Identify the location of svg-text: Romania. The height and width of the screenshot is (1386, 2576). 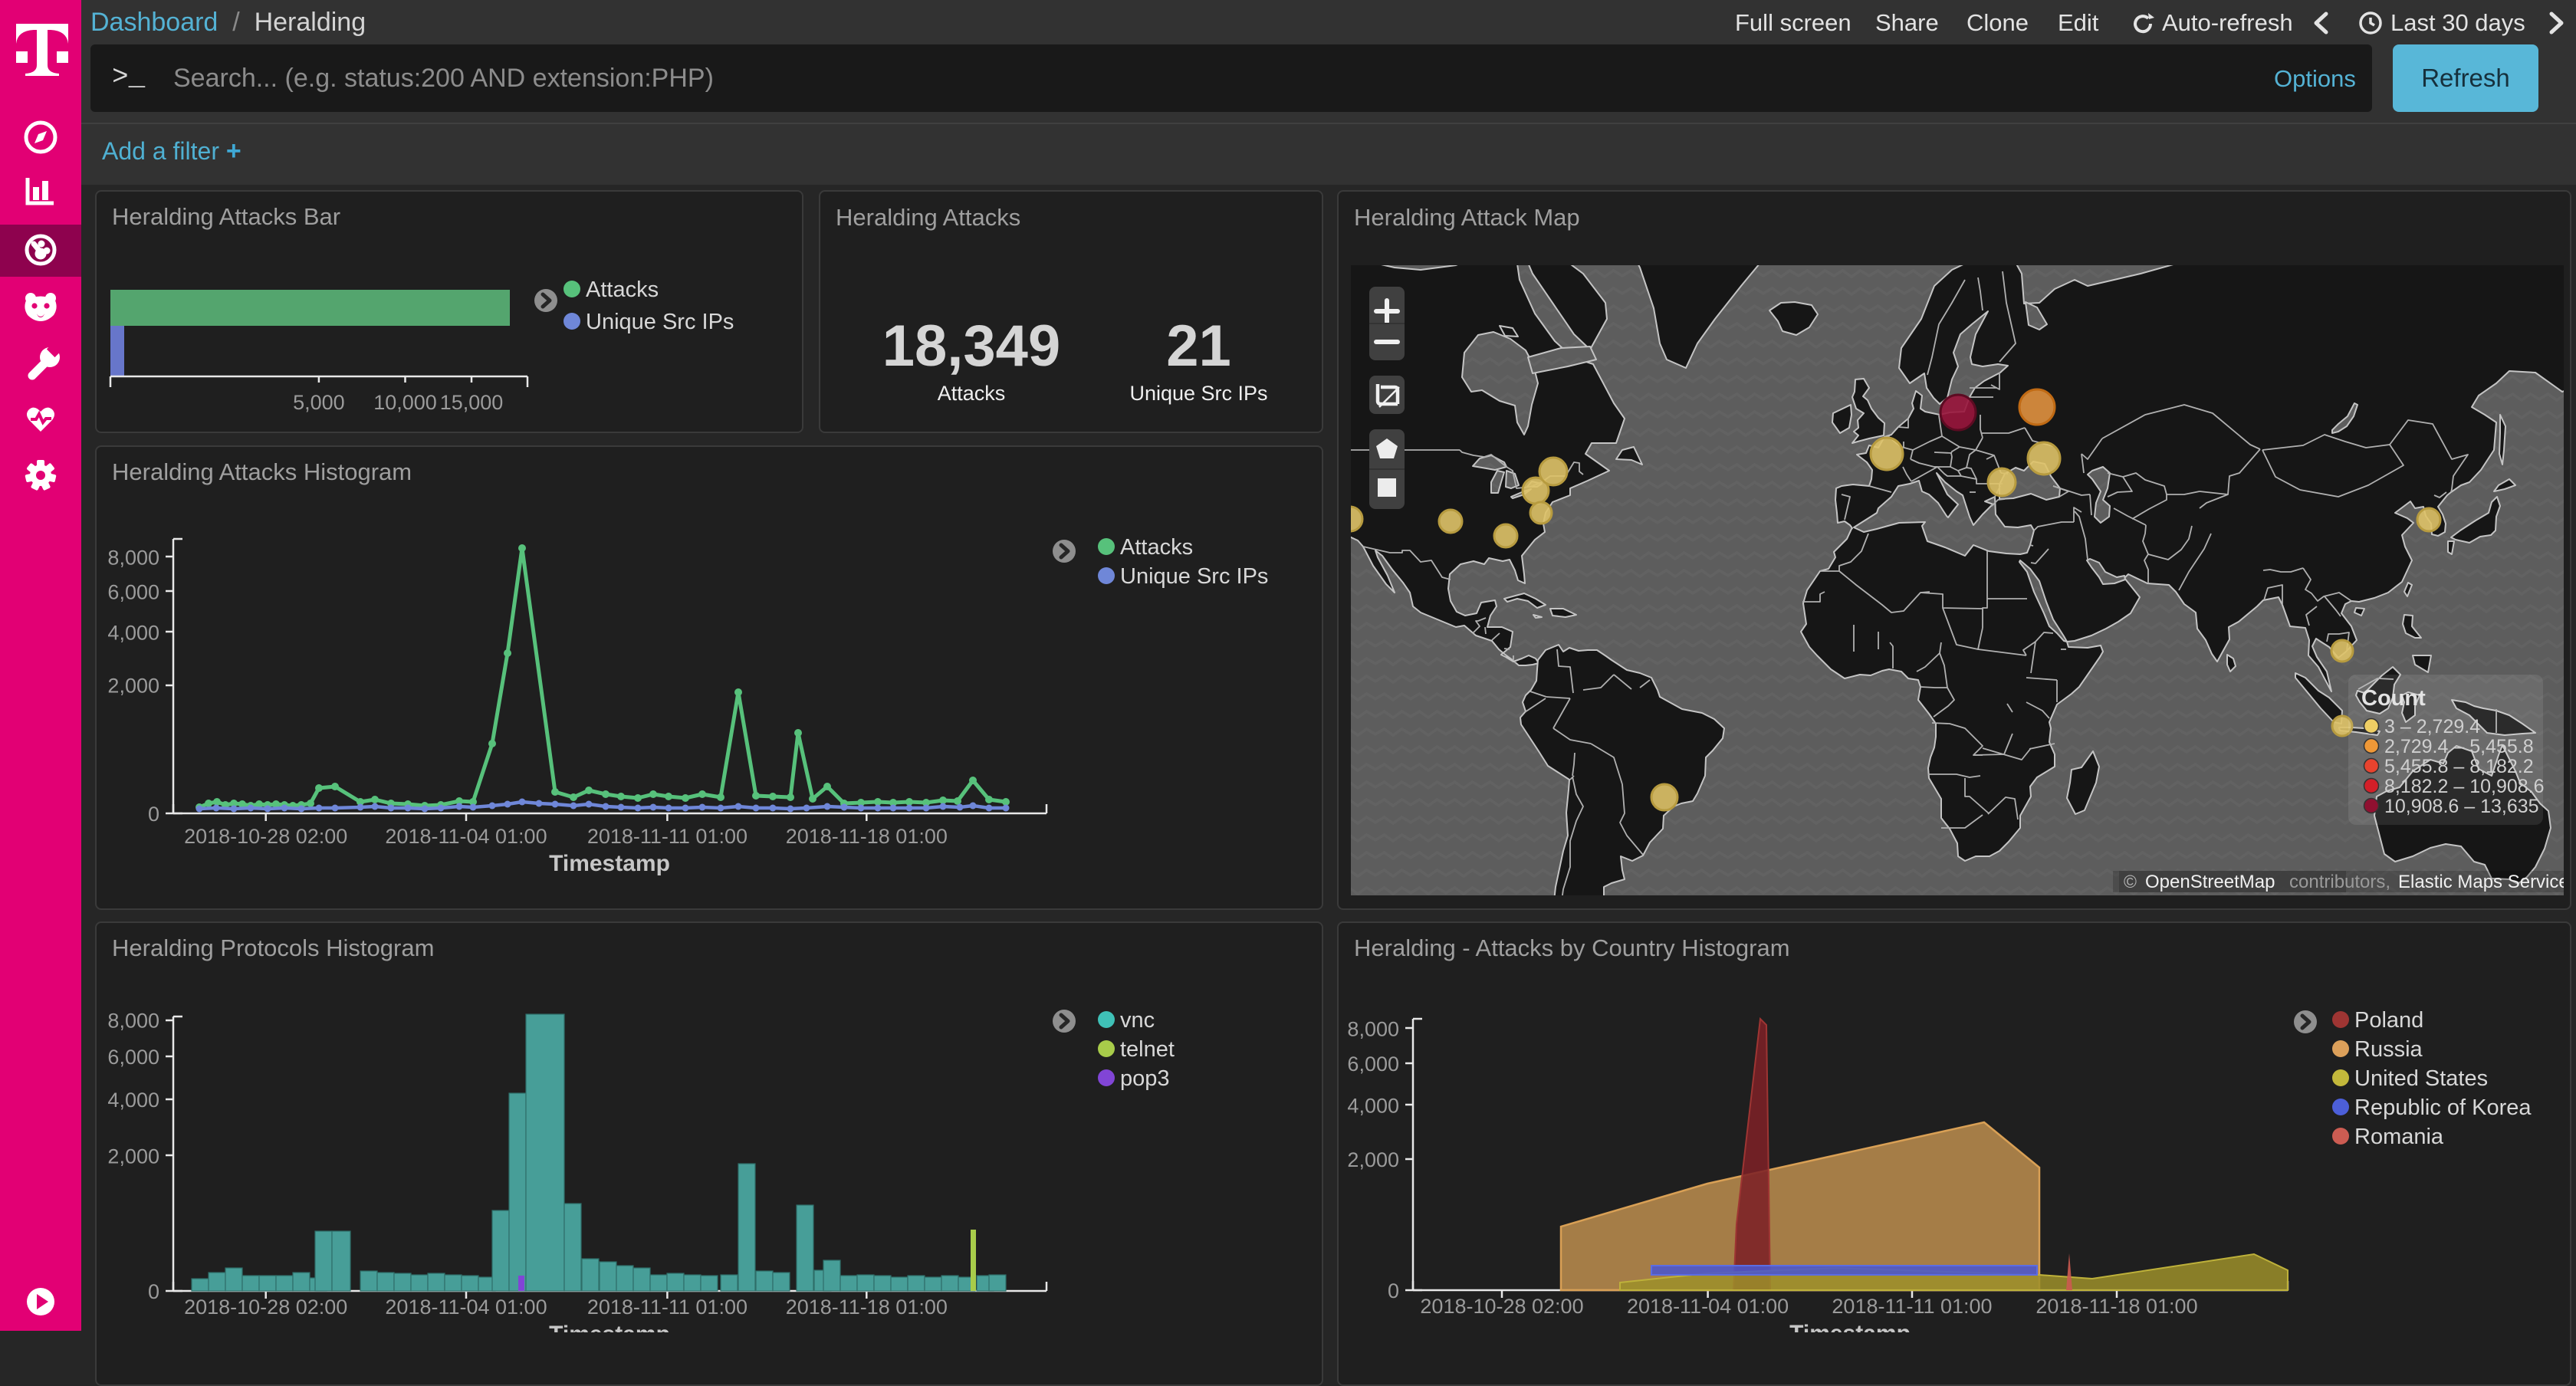
(2399, 1137).